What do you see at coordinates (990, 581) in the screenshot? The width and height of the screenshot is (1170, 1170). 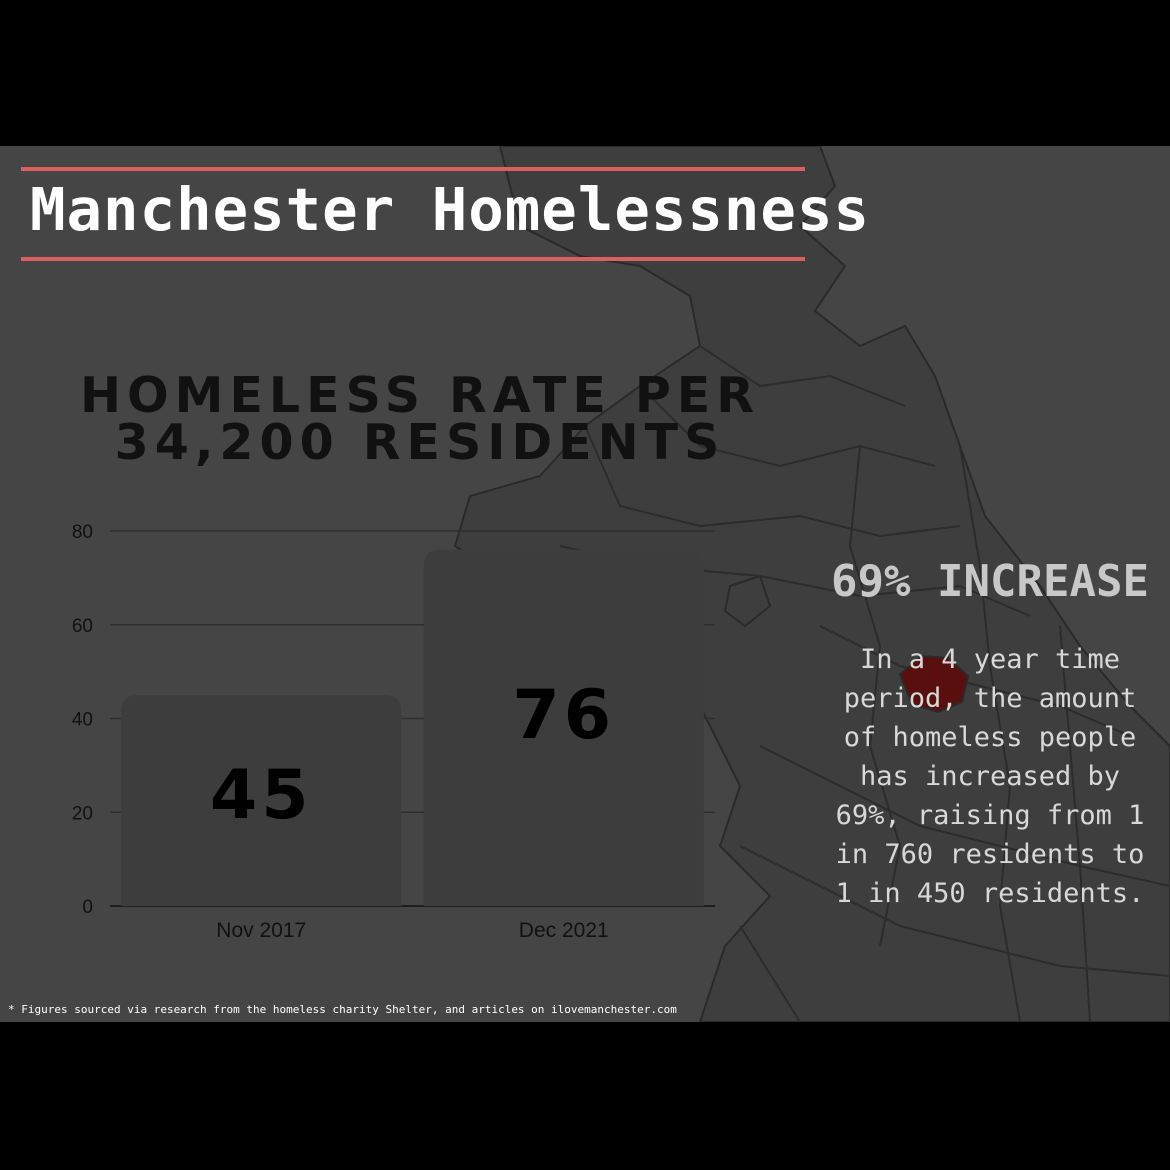 I see `increase-heading: 69% INCREASE` at bounding box center [990, 581].